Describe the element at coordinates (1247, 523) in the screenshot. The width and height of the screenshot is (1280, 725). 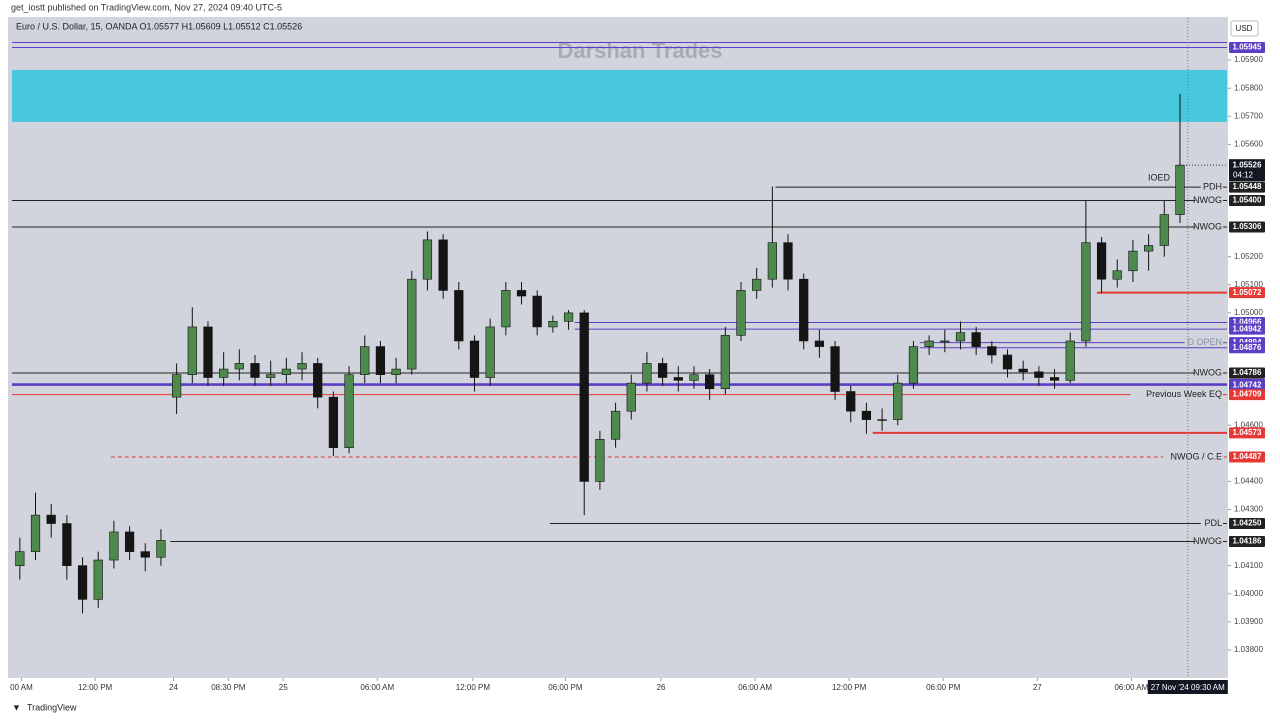
I see `price-label: 1.04250` at that location.